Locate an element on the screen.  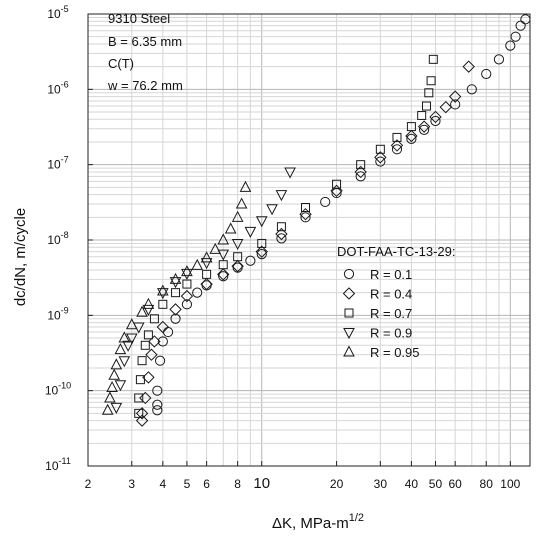
y-tick-exponent: -6 is located at coordinates (65, 84).